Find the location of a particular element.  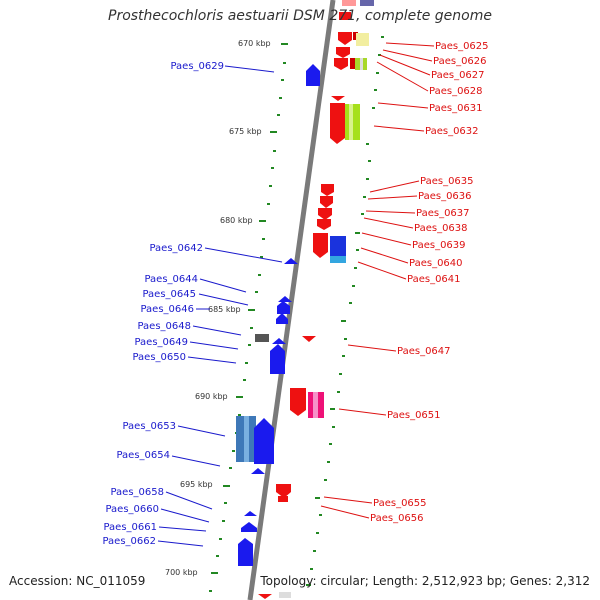

genome-backbone is located at coordinates (291, 300).